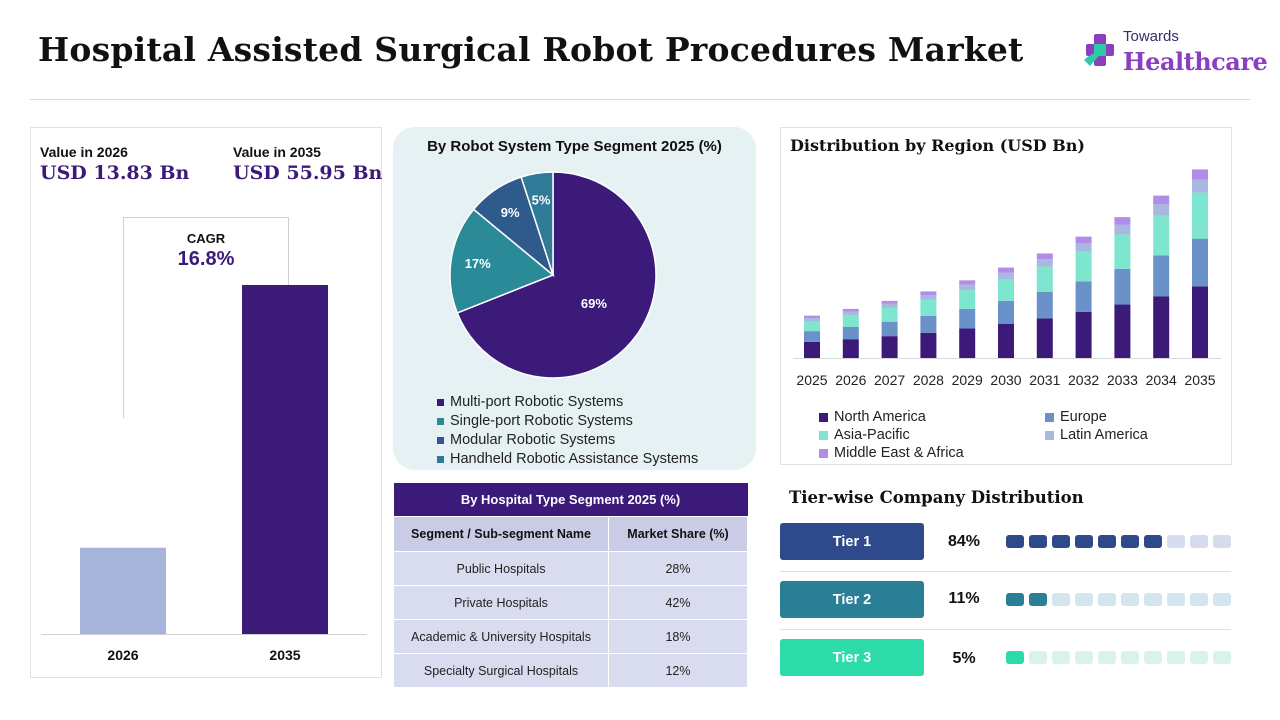 This screenshot has width=1280, height=720. What do you see at coordinates (1122, 380) in the screenshot?
I see `x-tick-label: 2033` at bounding box center [1122, 380].